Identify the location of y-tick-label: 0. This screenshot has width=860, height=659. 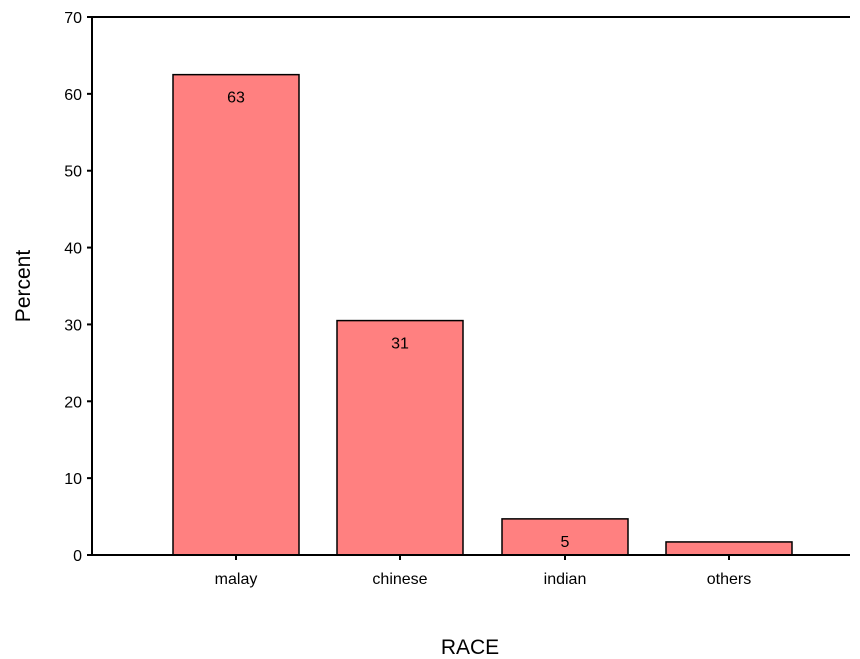
(77, 556).